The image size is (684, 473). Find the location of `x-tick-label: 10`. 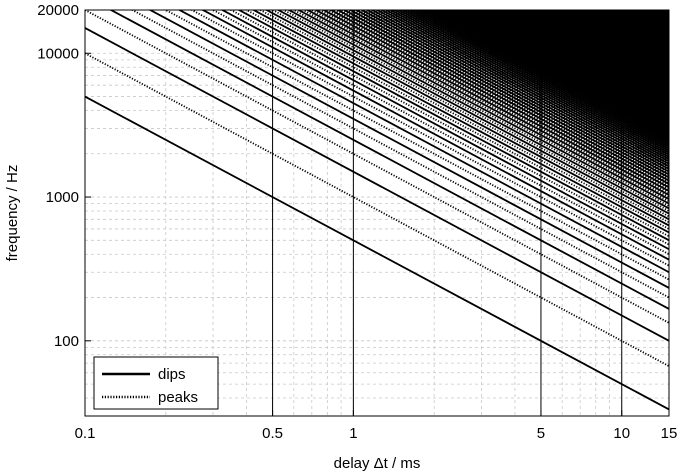

x-tick-label: 10 is located at coordinates (621, 433).